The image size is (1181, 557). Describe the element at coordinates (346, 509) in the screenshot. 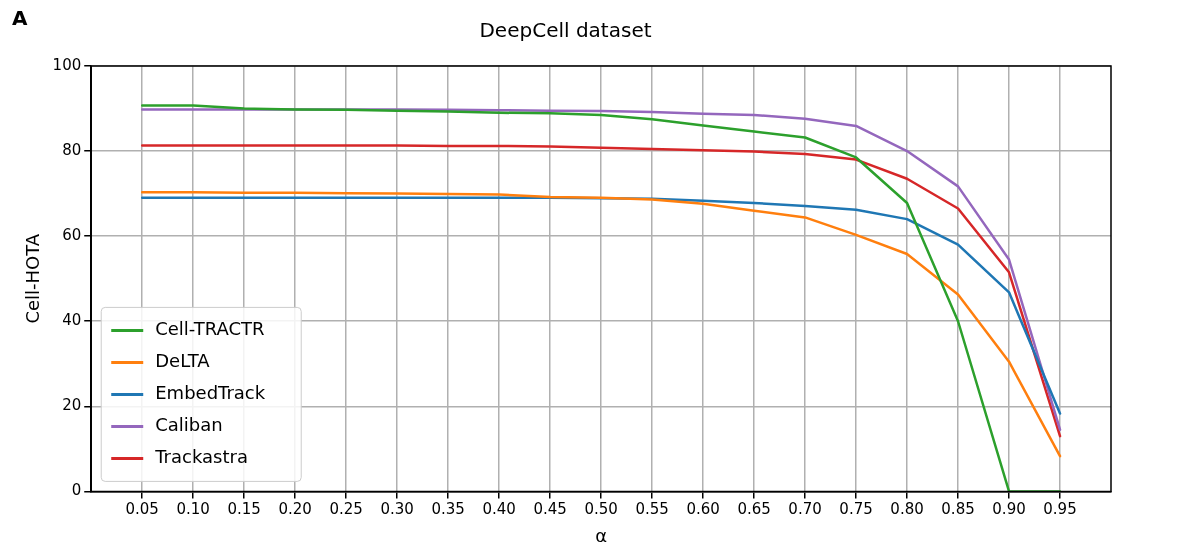

I see `x-tick-label: 0.25` at that location.